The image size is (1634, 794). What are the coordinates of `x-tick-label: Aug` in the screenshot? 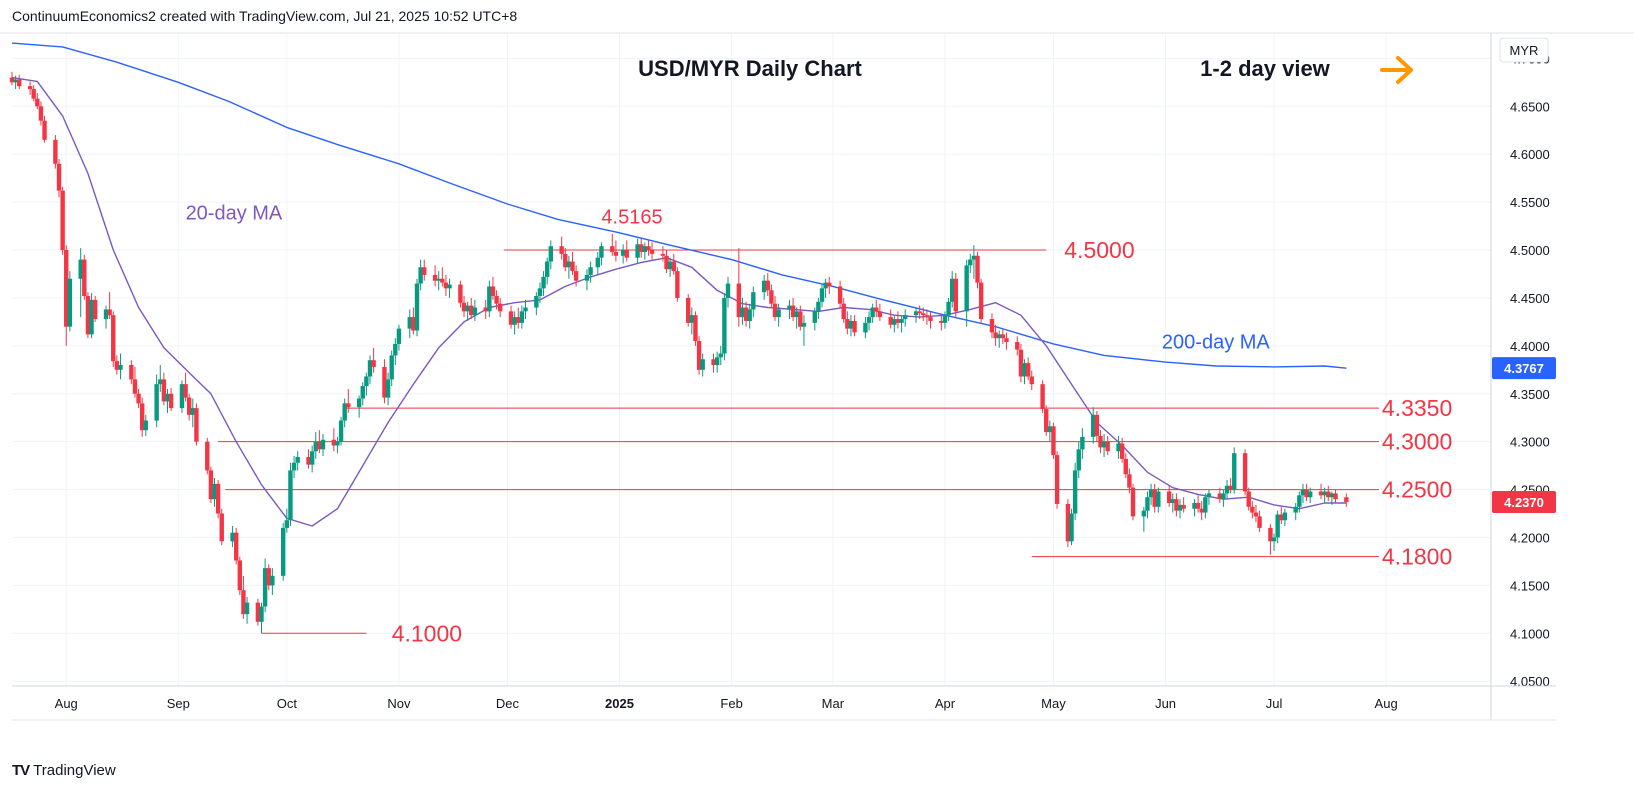 It's located at (1386, 703).